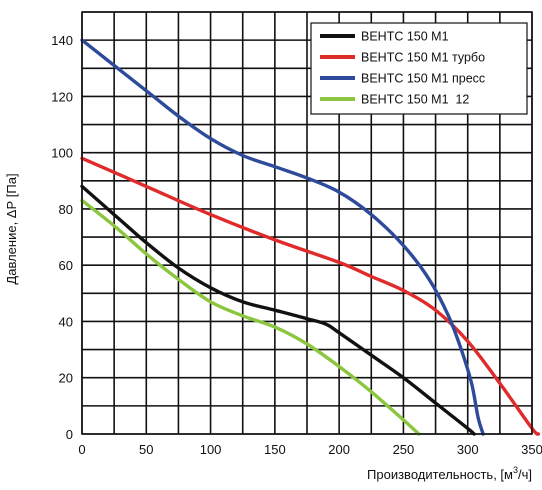 Image resolution: width=542 pixels, height=490 pixels. I want to click on y-tick-label: 20, so click(66, 378).